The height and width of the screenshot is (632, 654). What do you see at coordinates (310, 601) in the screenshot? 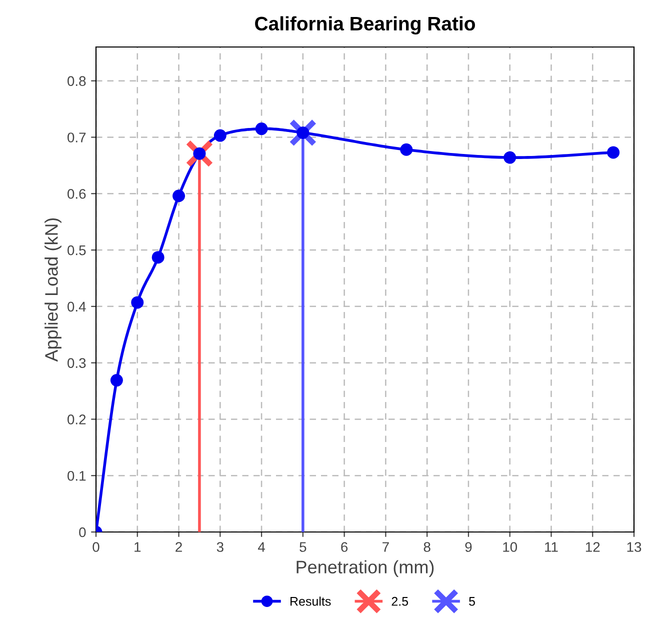
I see `legend-label: Results` at bounding box center [310, 601].